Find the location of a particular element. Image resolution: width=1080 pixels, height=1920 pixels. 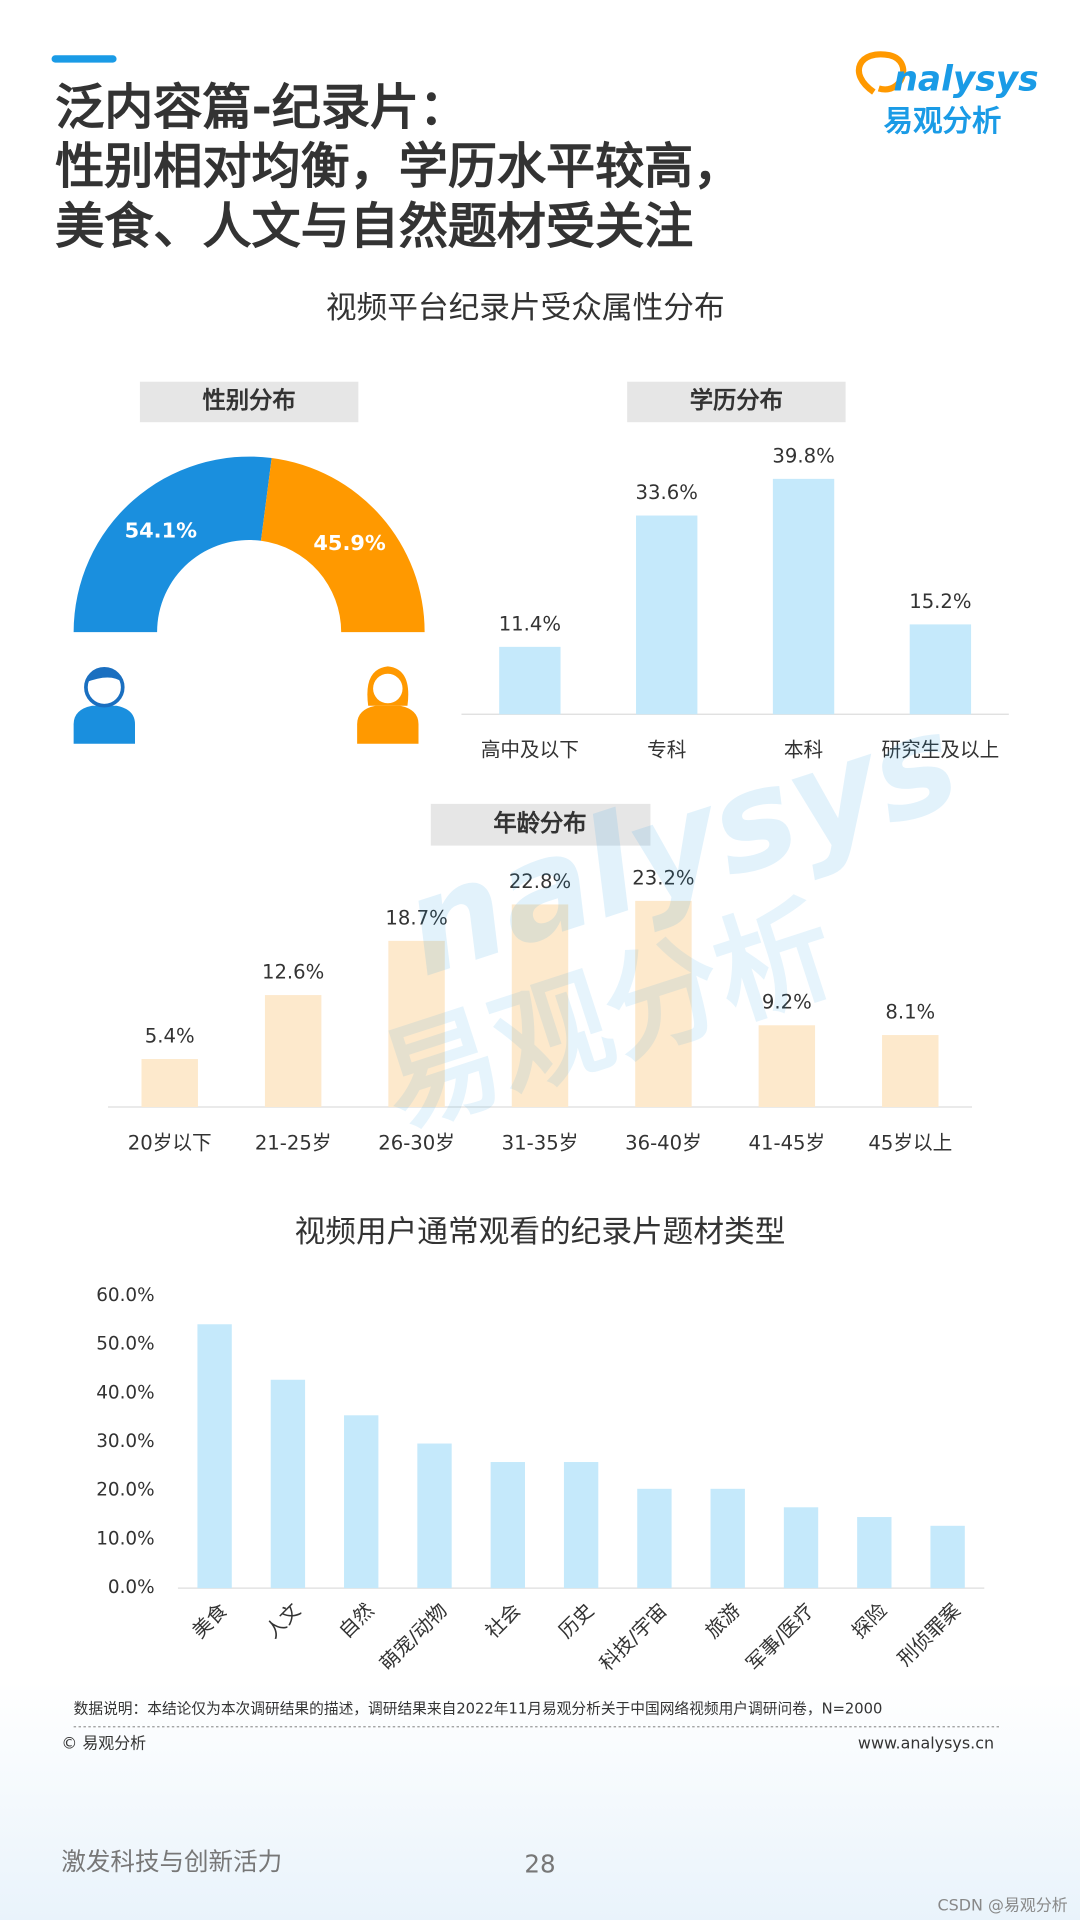

source: CSDN @易观分析 is located at coordinates (1003, 1904).